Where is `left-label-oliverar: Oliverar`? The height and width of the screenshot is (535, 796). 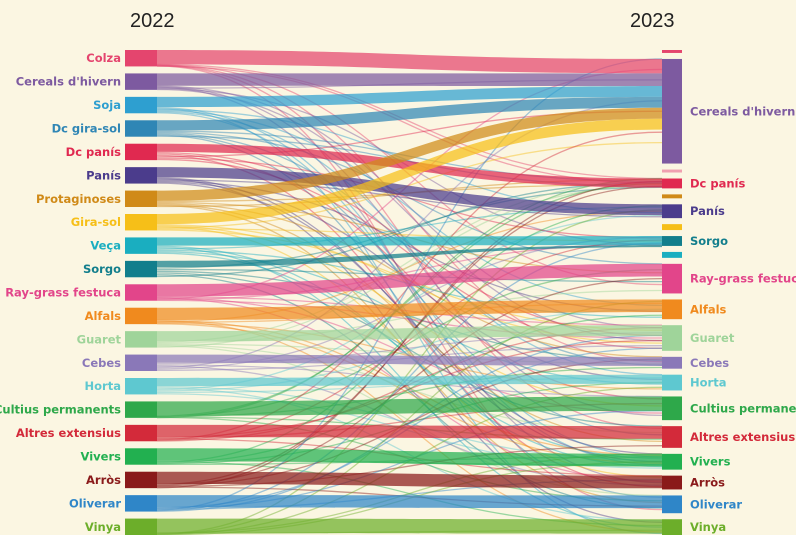
left-label-oliverar: Oliverar is located at coordinates (95, 503).